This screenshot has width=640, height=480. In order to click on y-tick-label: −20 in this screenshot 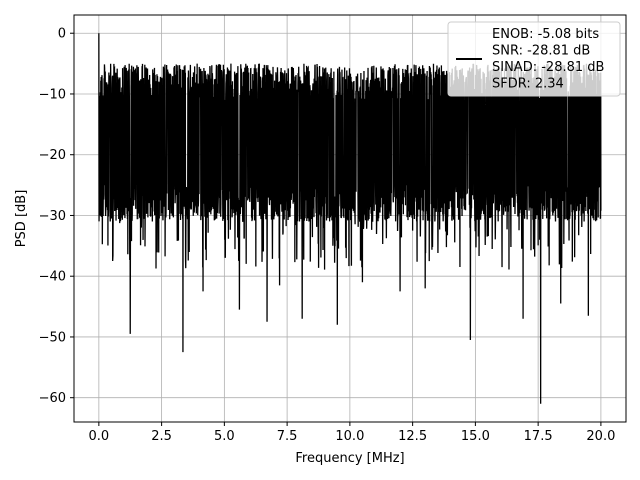, I will do `click(52, 155)`.